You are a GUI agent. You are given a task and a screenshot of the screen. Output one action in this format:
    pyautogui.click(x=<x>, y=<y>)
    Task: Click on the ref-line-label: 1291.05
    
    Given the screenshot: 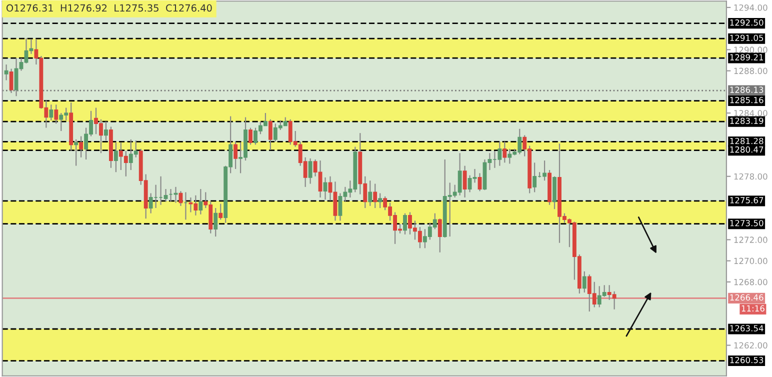 What is the action you would take?
    pyautogui.click(x=747, y=38)
    